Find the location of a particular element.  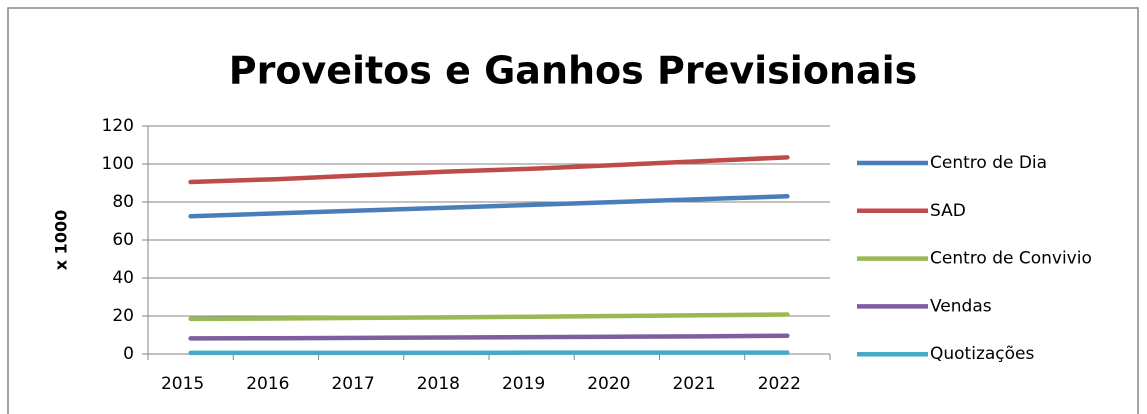

x-tick-label: 2021 is located at coordinates (693, 384).